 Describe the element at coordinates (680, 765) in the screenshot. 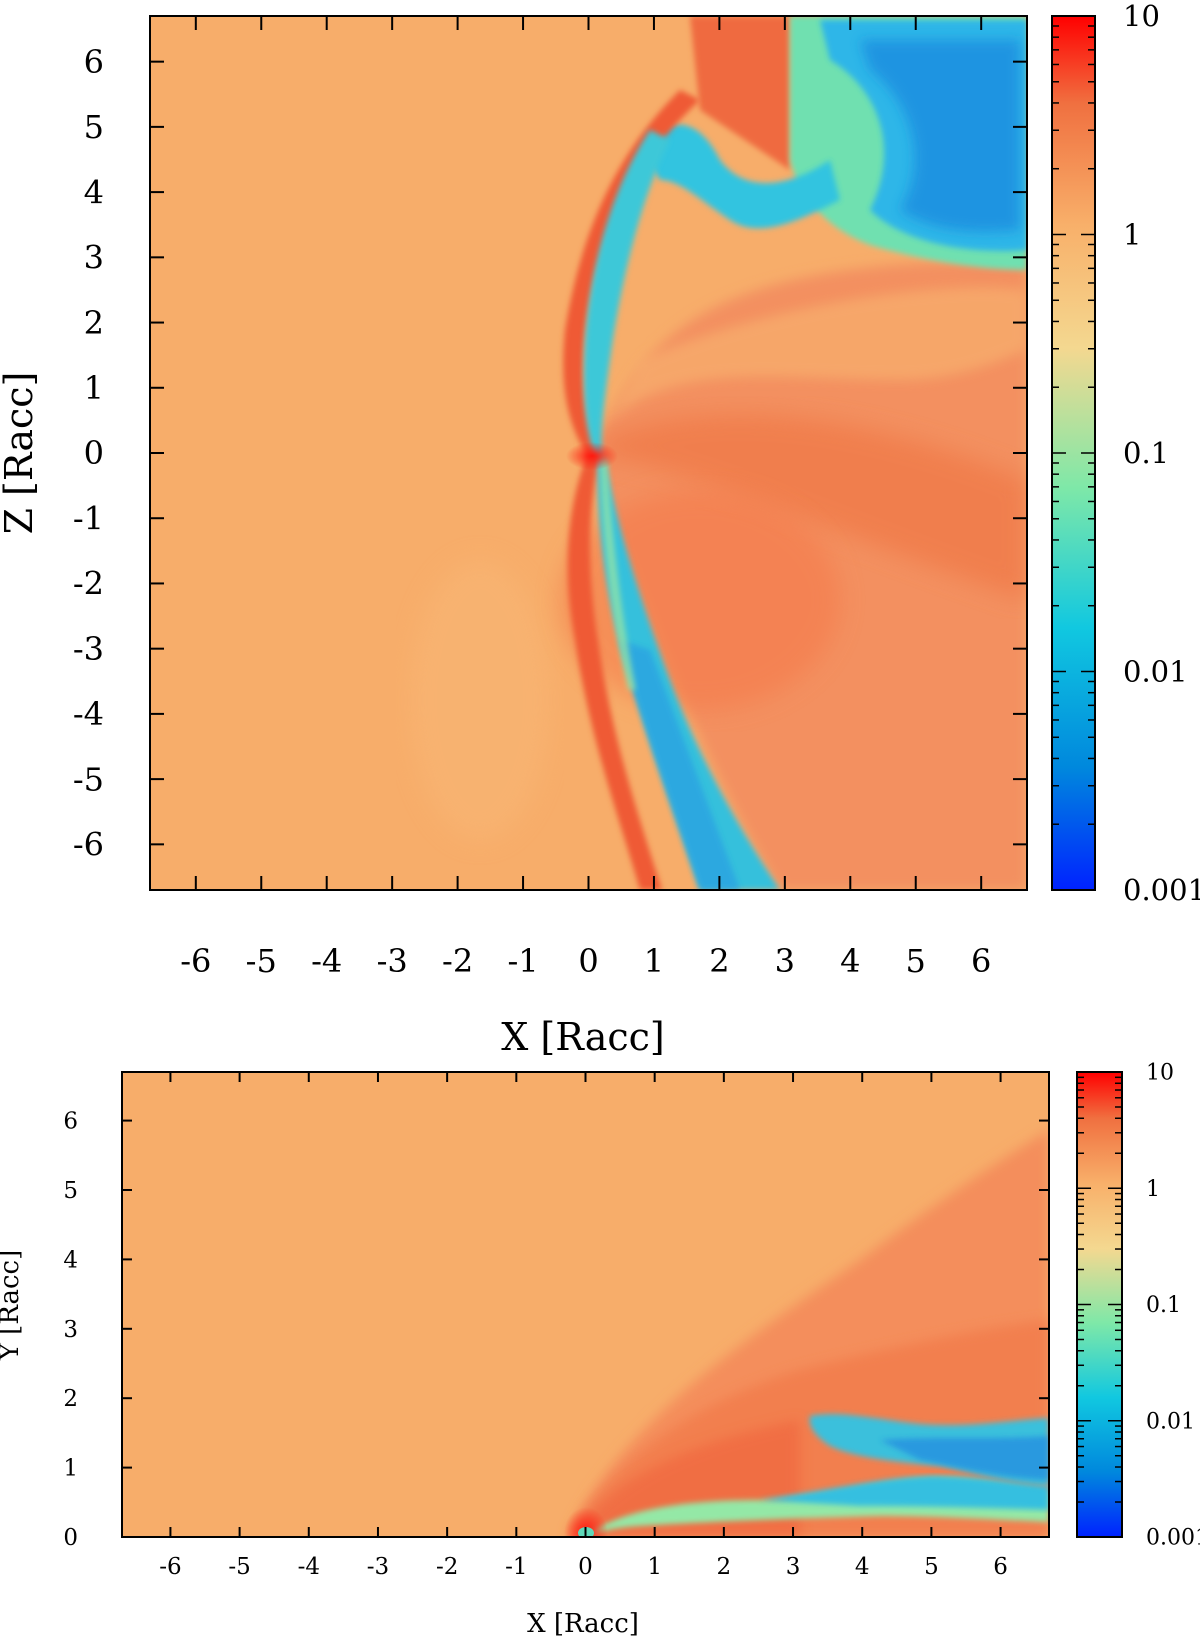

I see `lower-tail-core` at that location.